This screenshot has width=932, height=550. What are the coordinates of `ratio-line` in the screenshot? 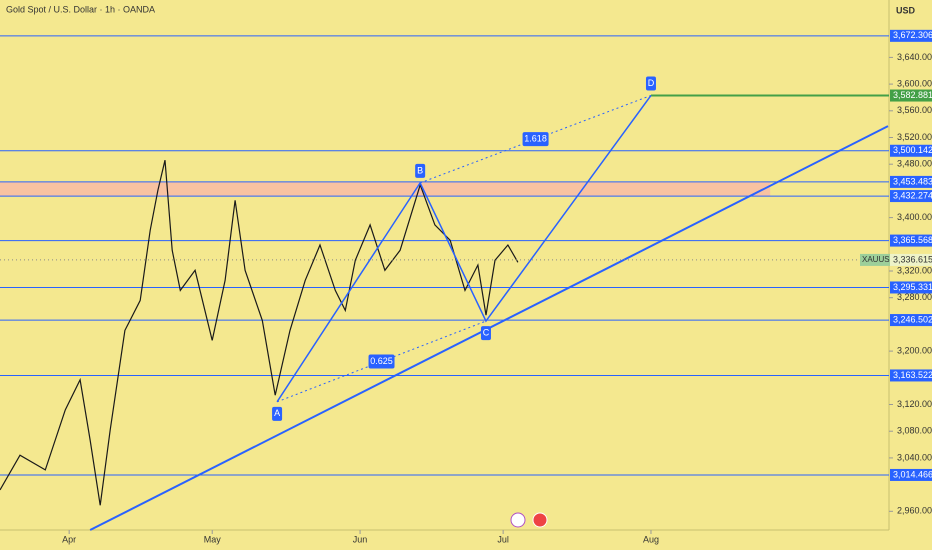 It's located at (535, 139).